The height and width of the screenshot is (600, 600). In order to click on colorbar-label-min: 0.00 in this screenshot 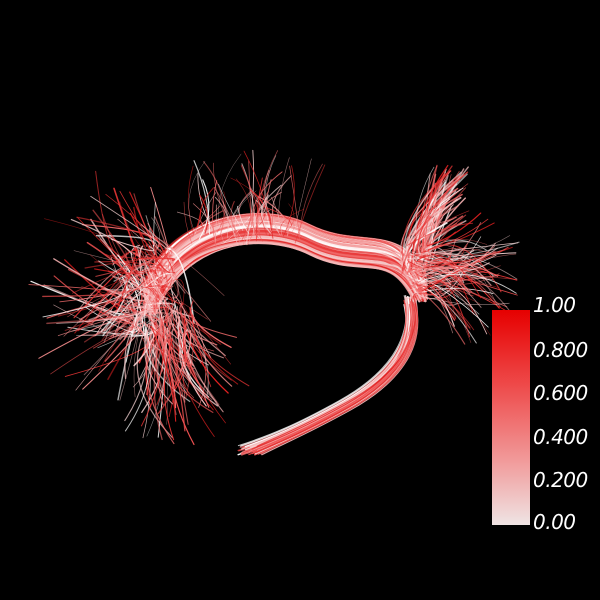, I will do `click(554, 522)`.